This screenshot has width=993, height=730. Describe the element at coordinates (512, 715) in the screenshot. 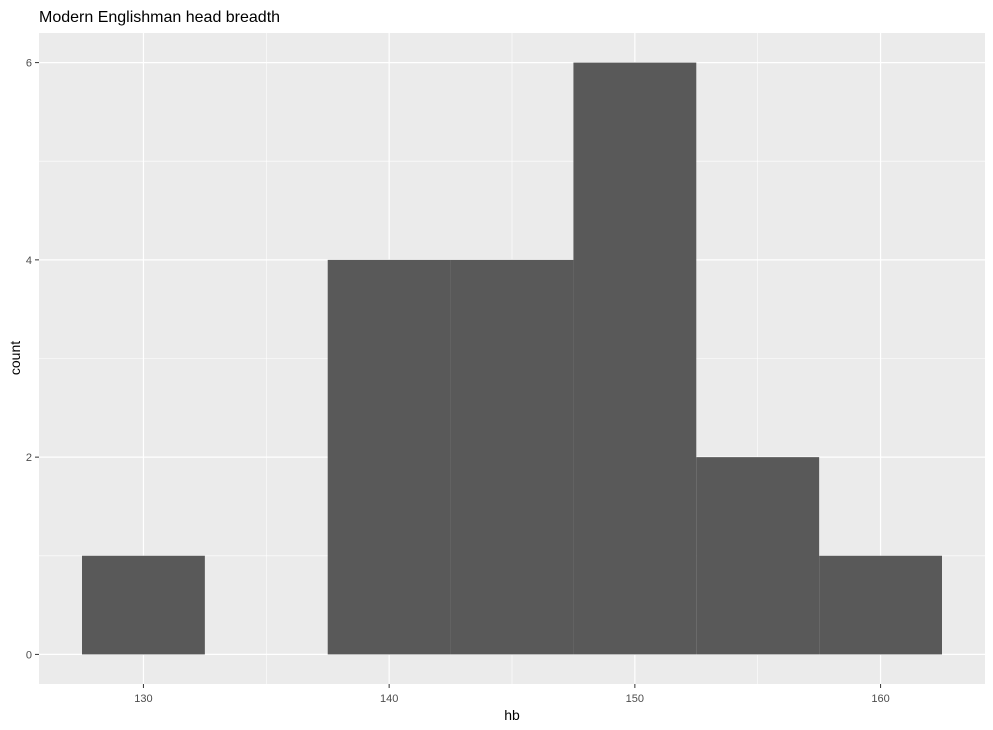

I see `x-axis-title: hb` at that location.